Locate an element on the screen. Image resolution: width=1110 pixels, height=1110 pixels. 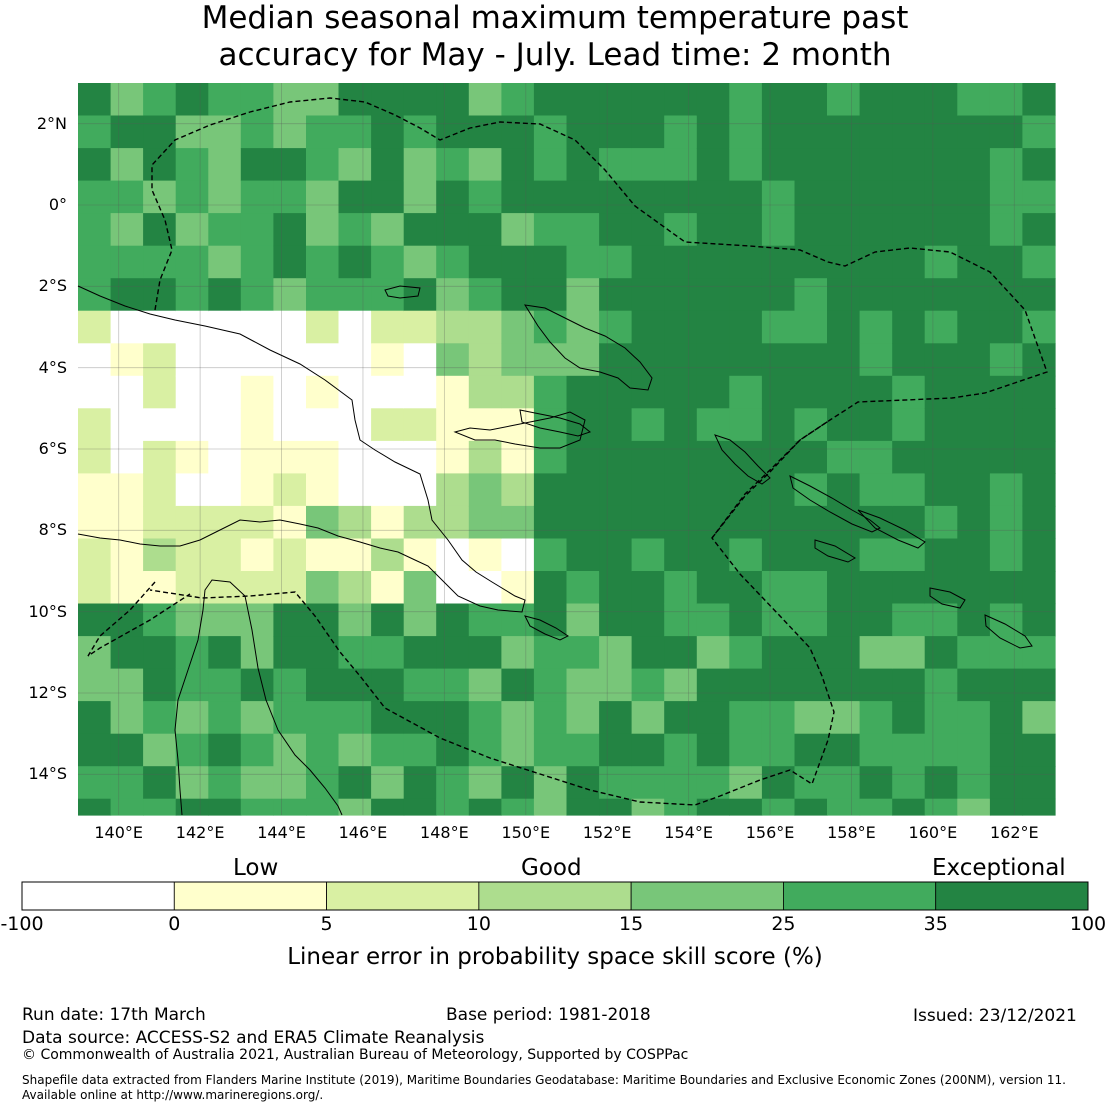
colorbar-tick-label: 35 is located at coordinates (935, 924).